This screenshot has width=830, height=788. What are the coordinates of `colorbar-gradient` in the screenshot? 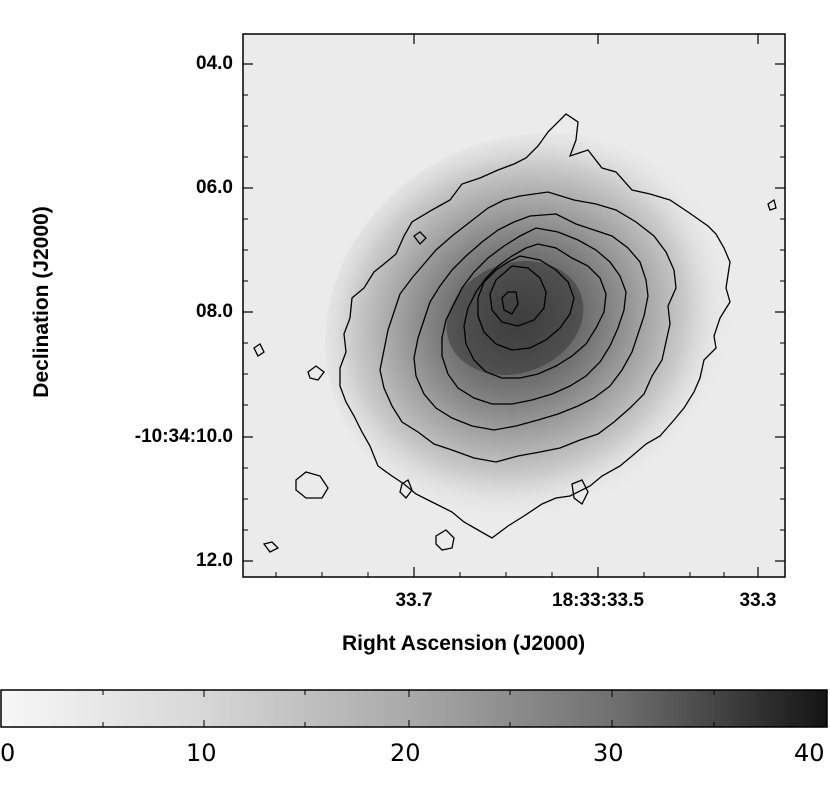 It's located at (414, 708).